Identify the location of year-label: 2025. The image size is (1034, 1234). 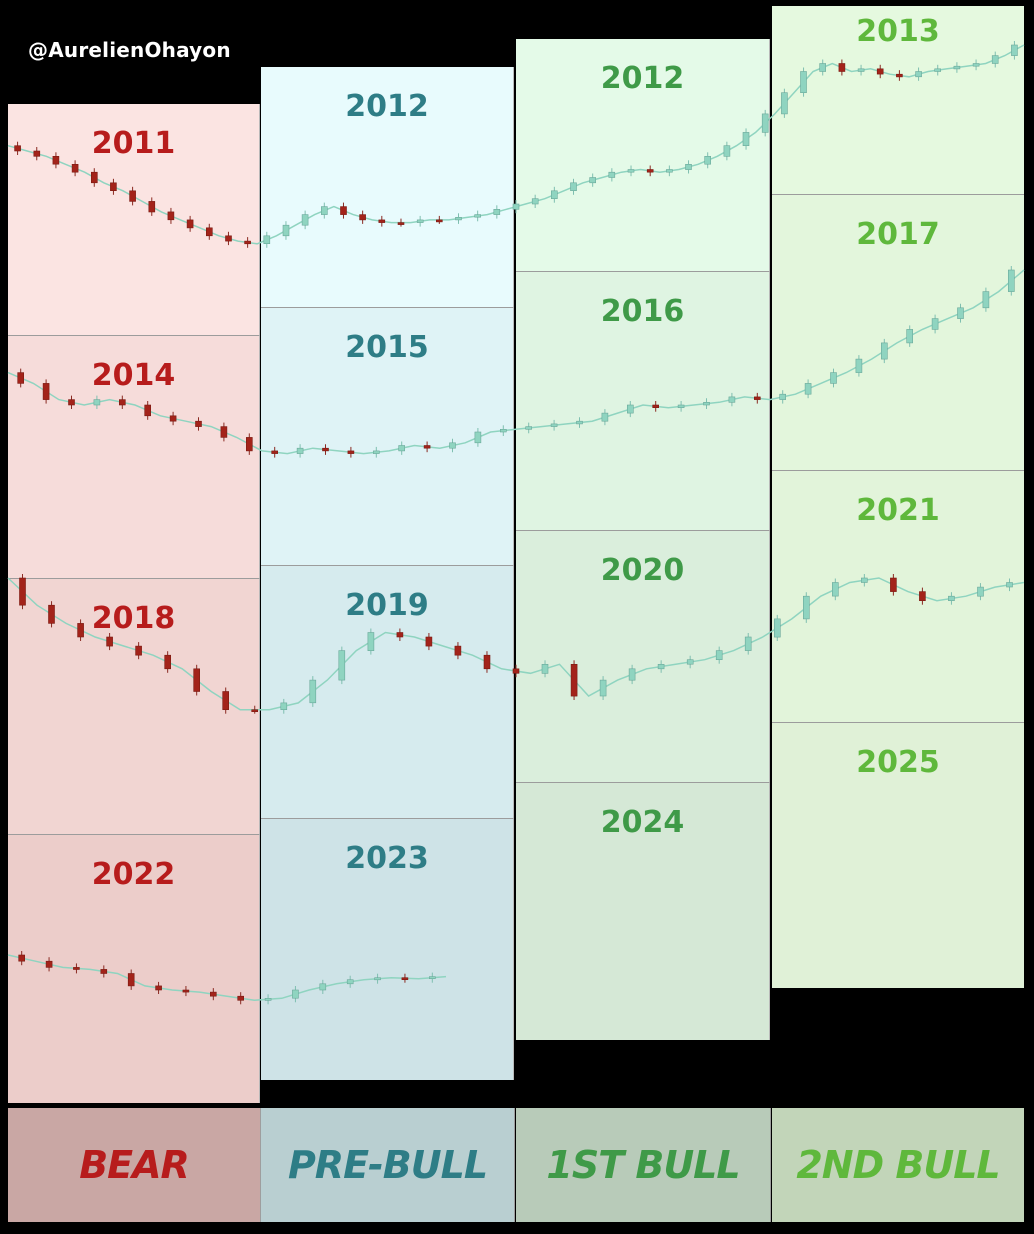
(898, 762).